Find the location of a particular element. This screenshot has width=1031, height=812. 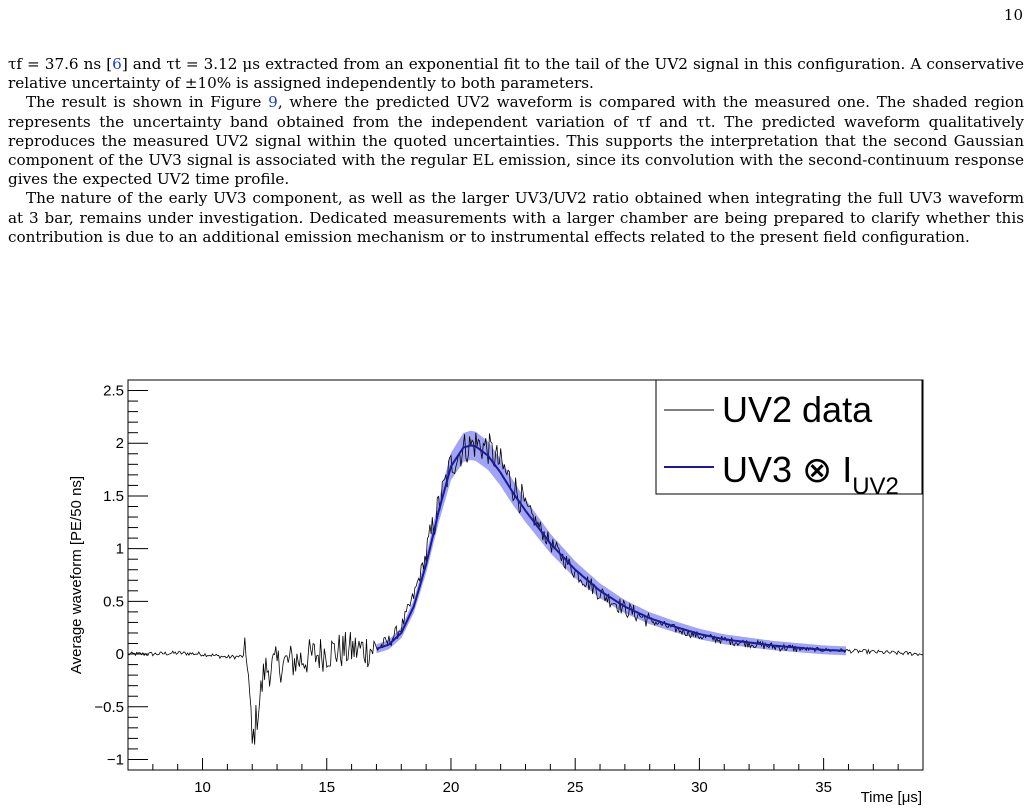

y-tick-label: 0.5 is located at coordinates (113, 601).